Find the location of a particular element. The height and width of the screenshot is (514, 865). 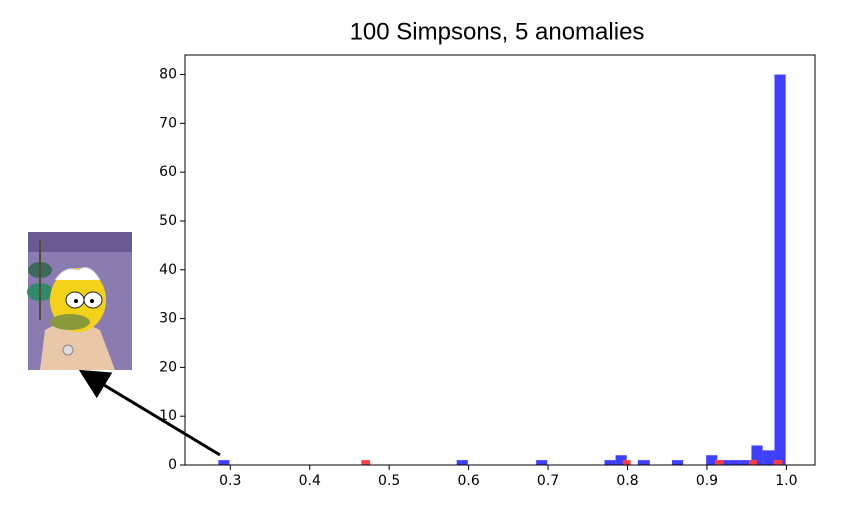

x-tick-label: 0.5 is located at coordinates (389, 481).